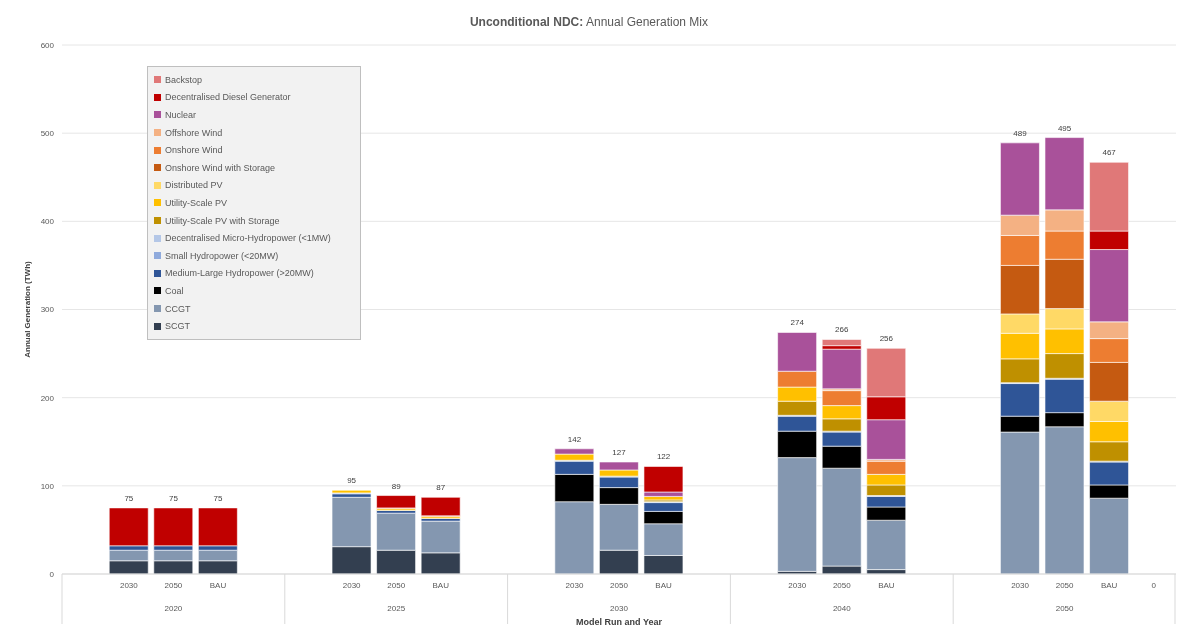  I want to click on total-label: 127, so click(619, 453).